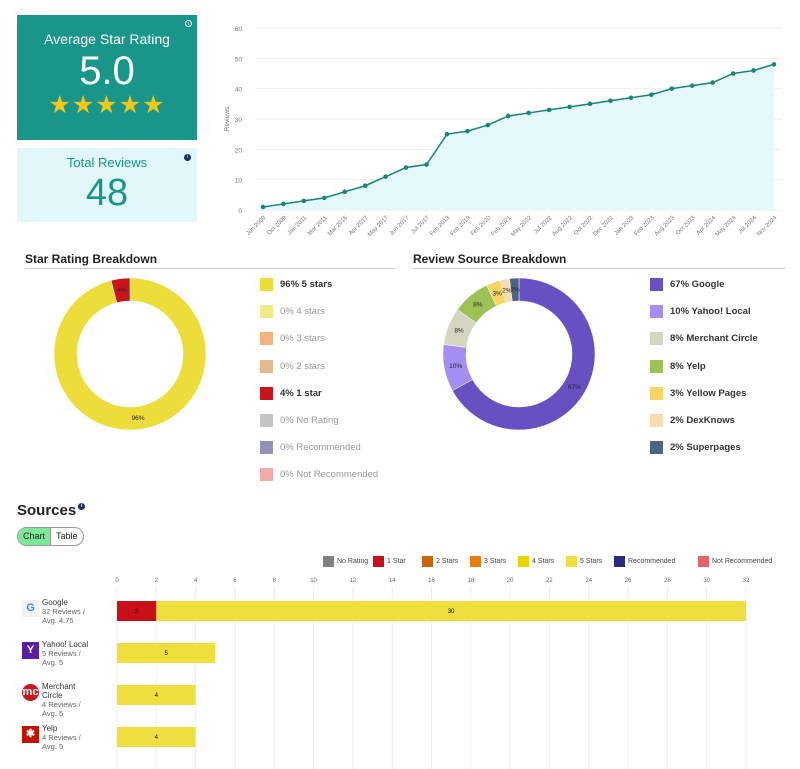 The image size is (800, 769). Describe the element at coordinates (292, 339) in the screenshot. I see `legend-item: 0% 3 stars` at that location.